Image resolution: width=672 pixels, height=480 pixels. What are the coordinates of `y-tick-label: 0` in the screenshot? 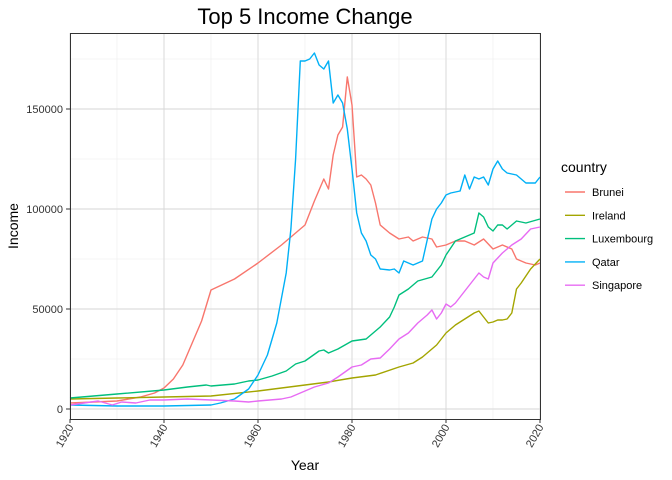 It's located at (60, 410).